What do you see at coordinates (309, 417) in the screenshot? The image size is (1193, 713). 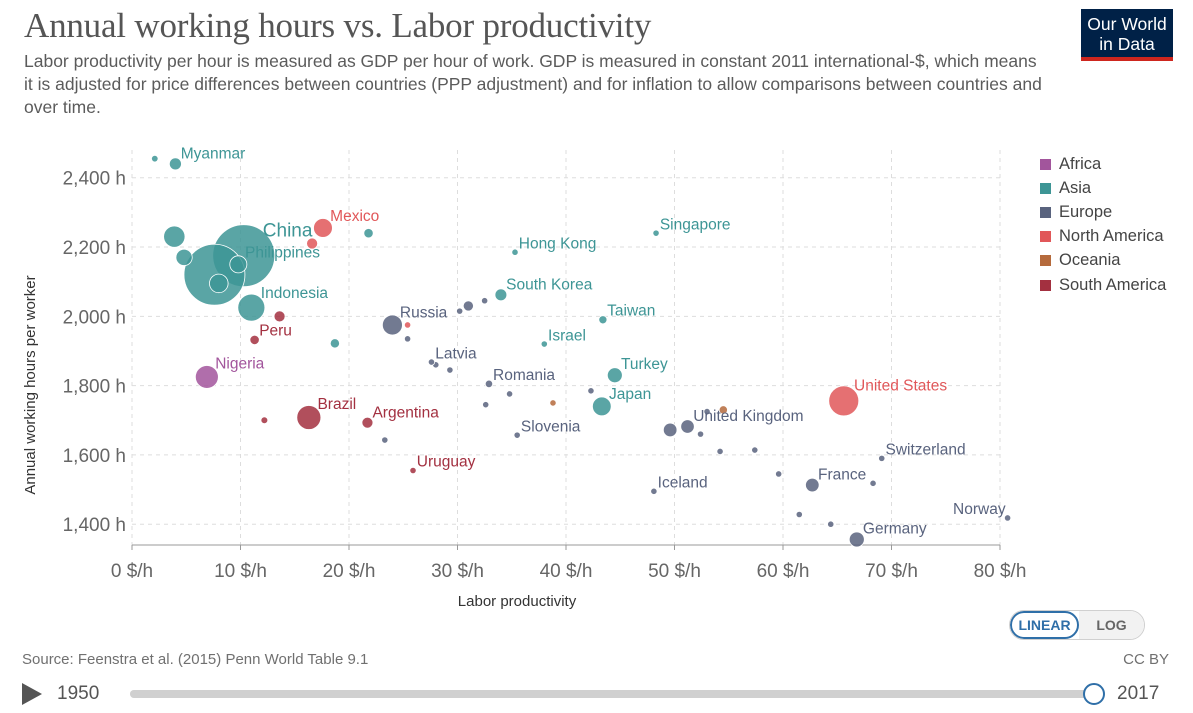 I see `bubble-brazil` at bounding box center [309, 417].